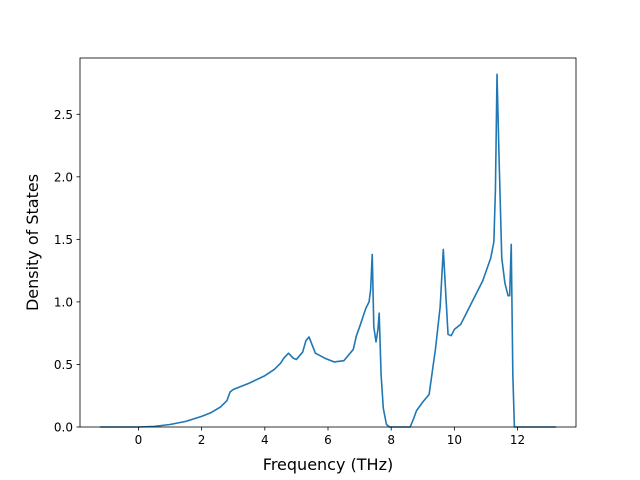 The height and width of the screenshot is (480, 640). I want to click on x-tick-label: 0, so click(139, 440).